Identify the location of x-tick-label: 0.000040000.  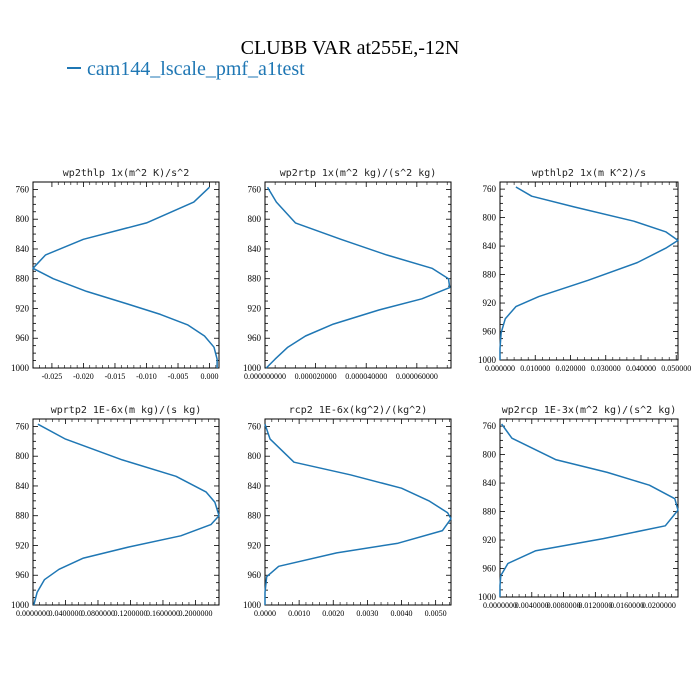
(366, 376).